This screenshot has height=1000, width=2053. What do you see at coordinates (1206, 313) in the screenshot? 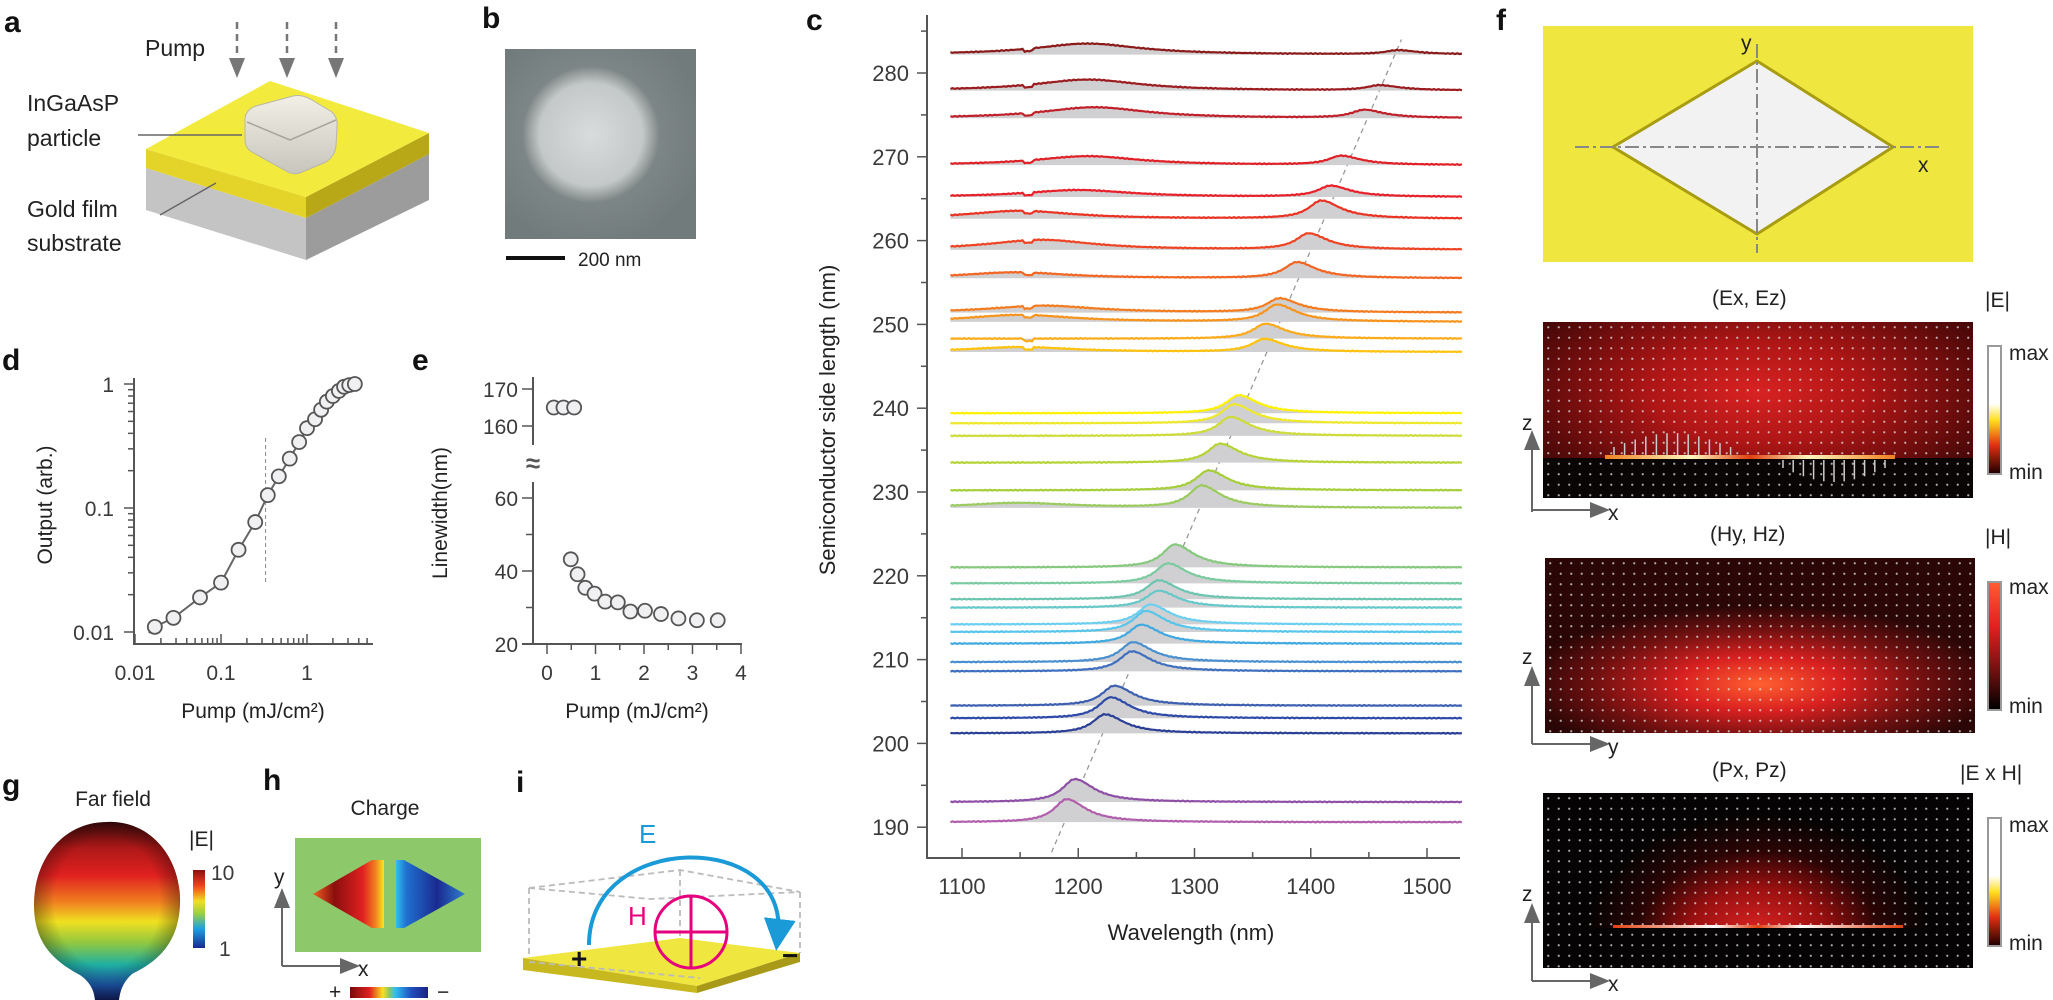
I see `spectrum-trace-250.3` at bounding box center [1206, 313].